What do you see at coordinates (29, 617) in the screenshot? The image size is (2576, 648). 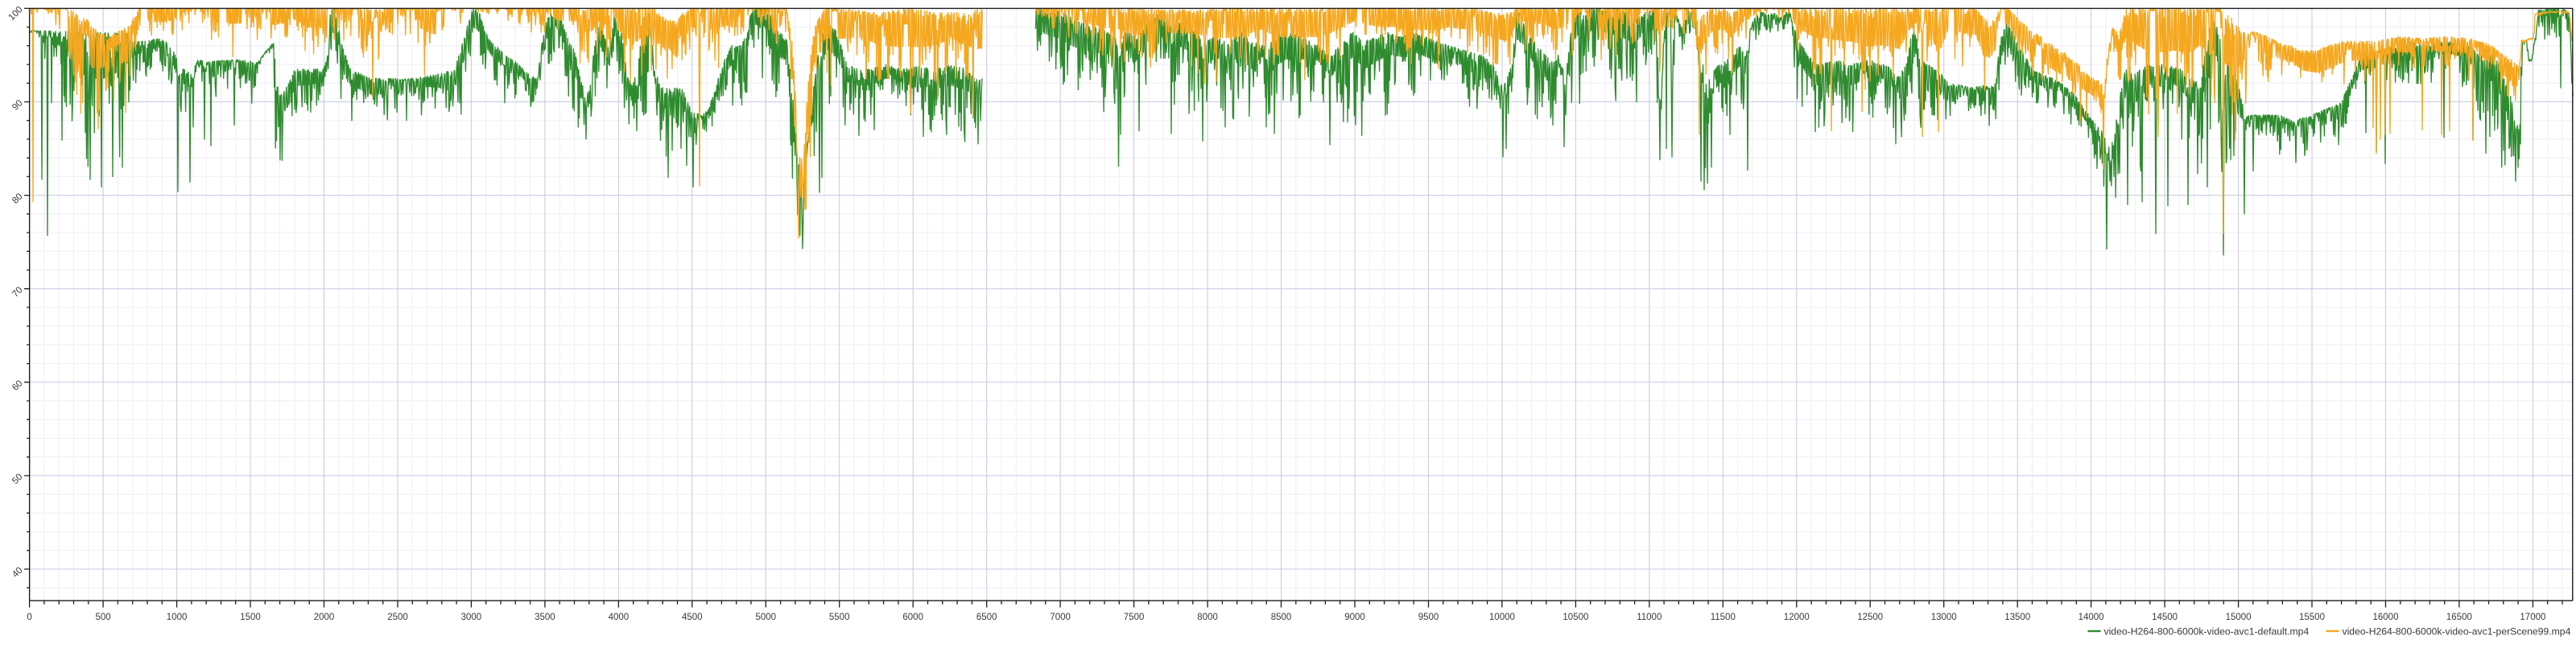 I see `svg-text: 0` at bounding box center [29, 617].